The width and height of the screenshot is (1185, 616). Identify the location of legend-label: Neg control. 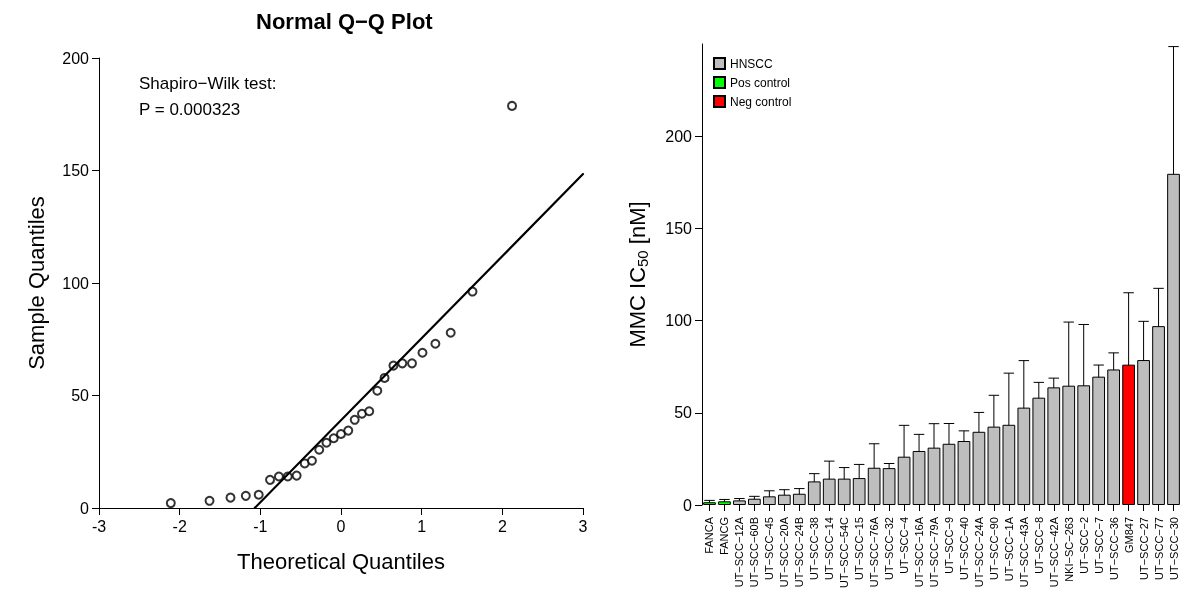
(761, 101).